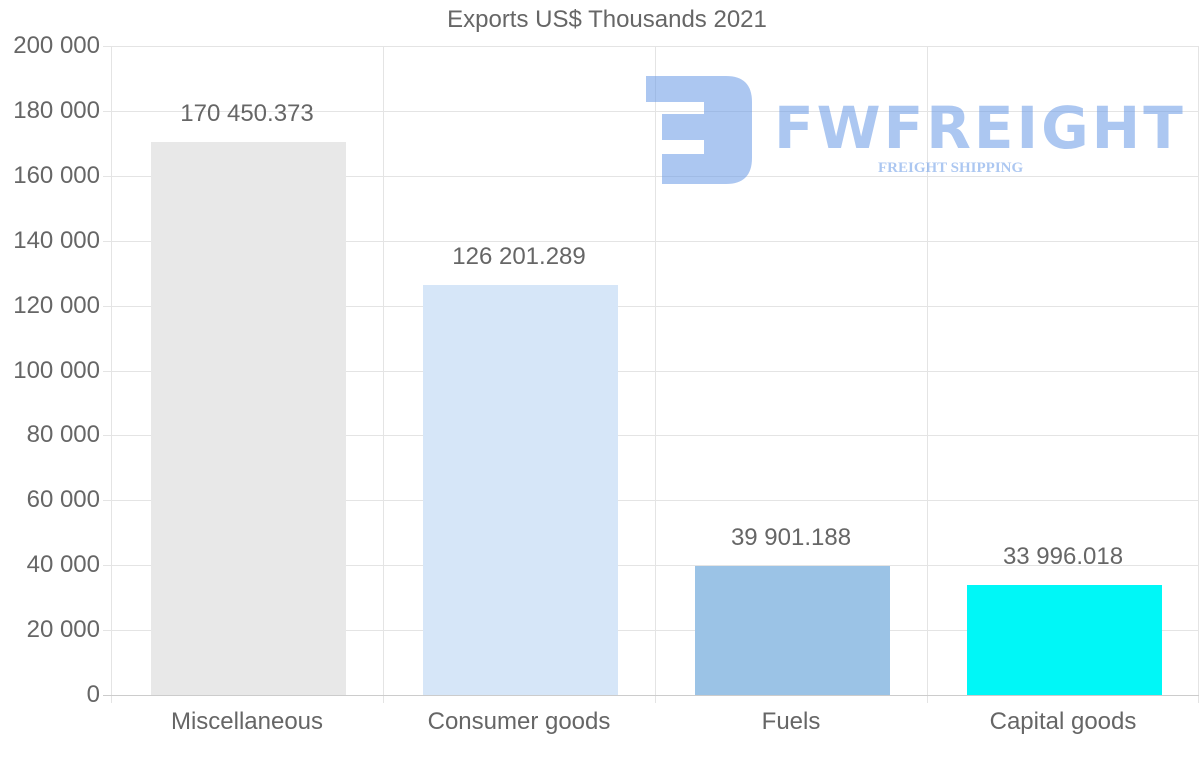  I want to click on y-tick-label: 160 000, so click(56, 175).